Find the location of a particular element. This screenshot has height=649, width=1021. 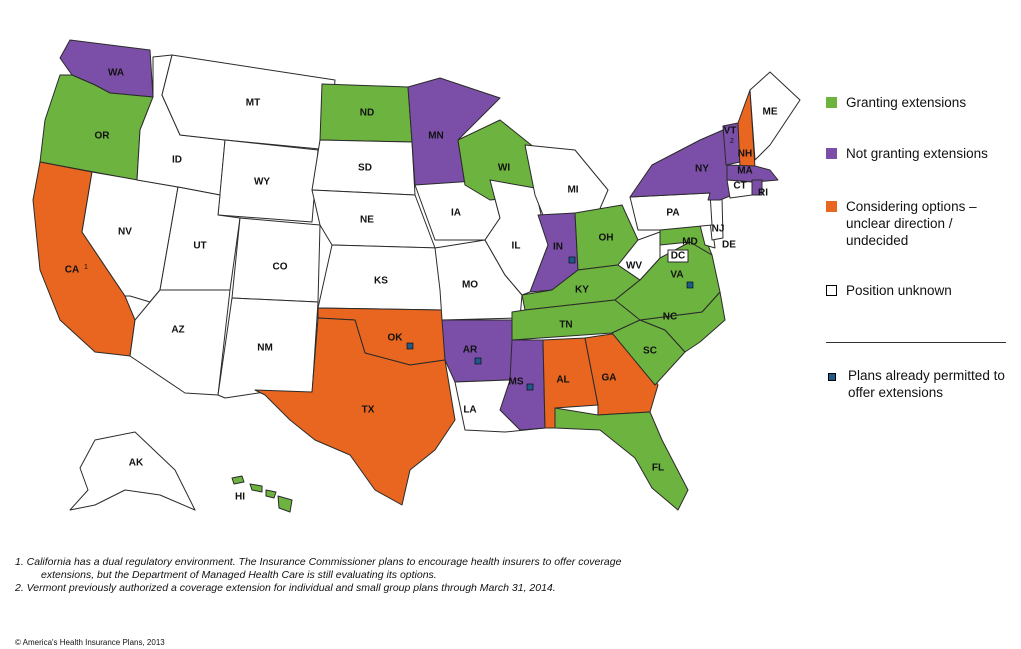

state-label-wy: WY is located at coordinates (262, 182).